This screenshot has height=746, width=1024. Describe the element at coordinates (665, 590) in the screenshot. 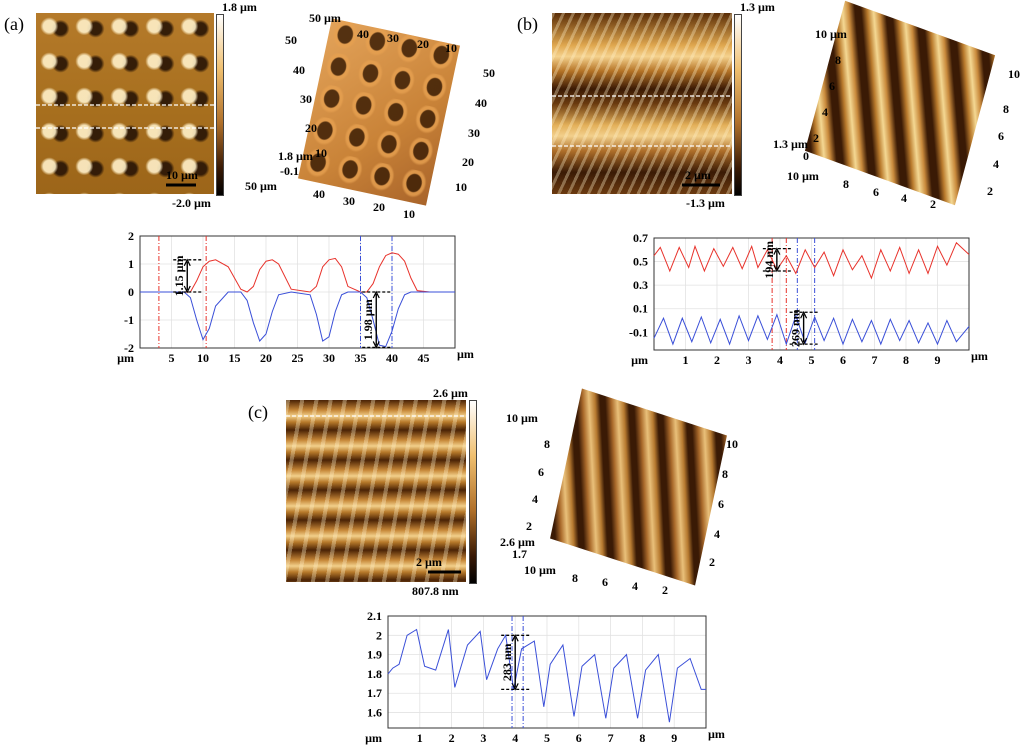

I see `panel-c-3d-bottom-tick: 2` at that location.